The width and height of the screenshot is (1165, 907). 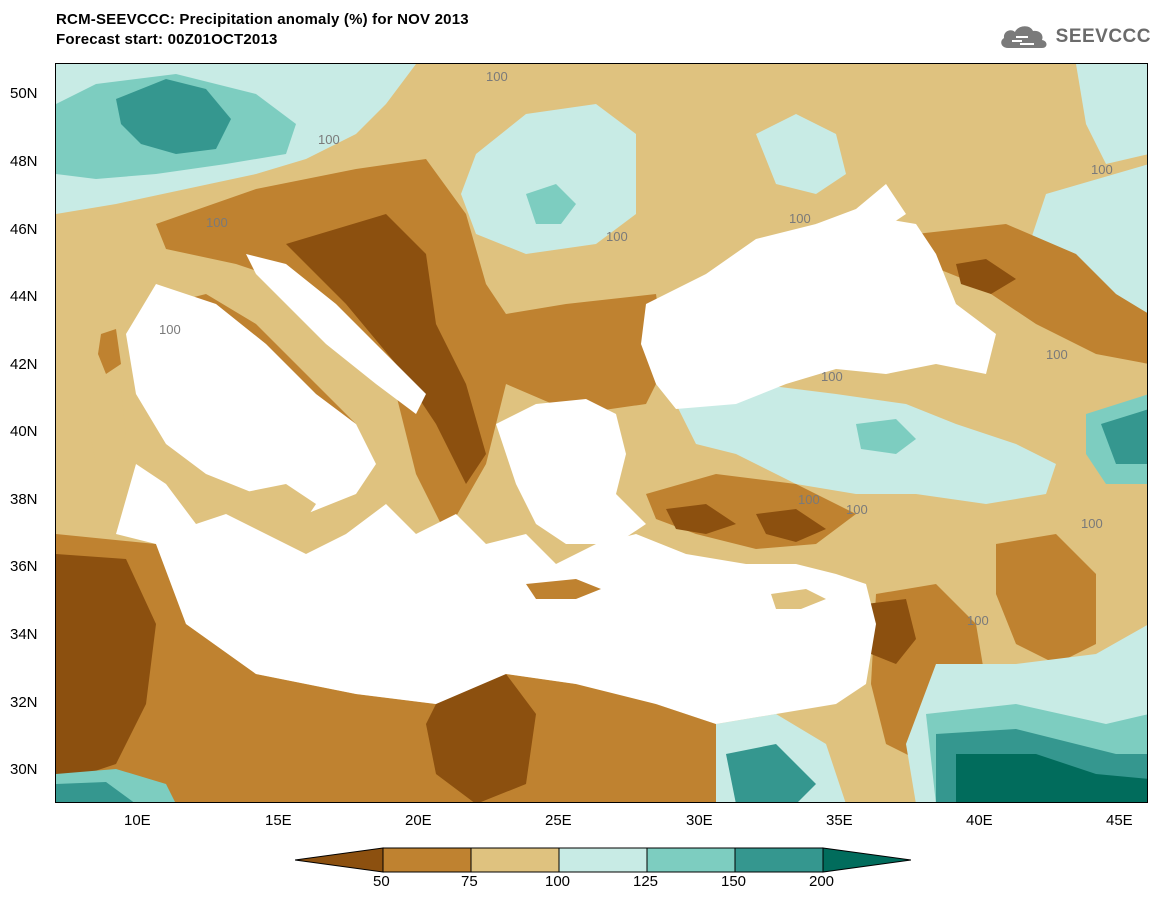 I want to click on anomaly-below-50-anatolia-s, so click(x=701, y=519).